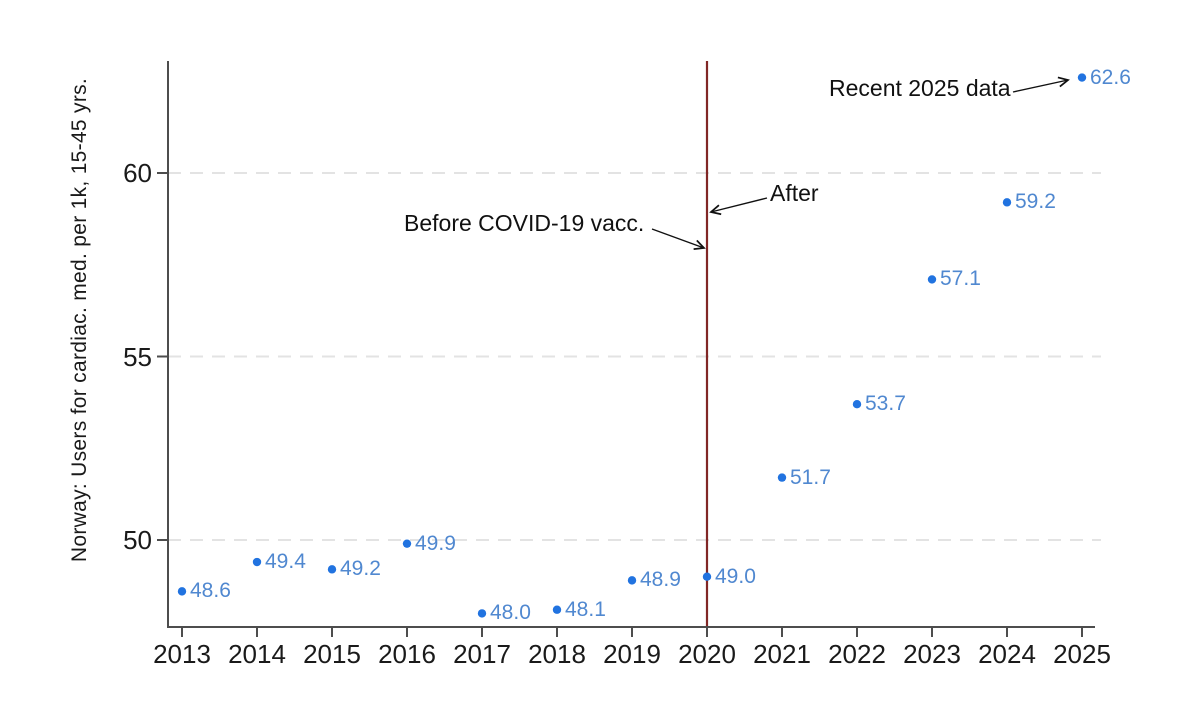 This screenshot has width=1199, height=722. I want to click on point-value-label: 51.7, so click(810, 477).